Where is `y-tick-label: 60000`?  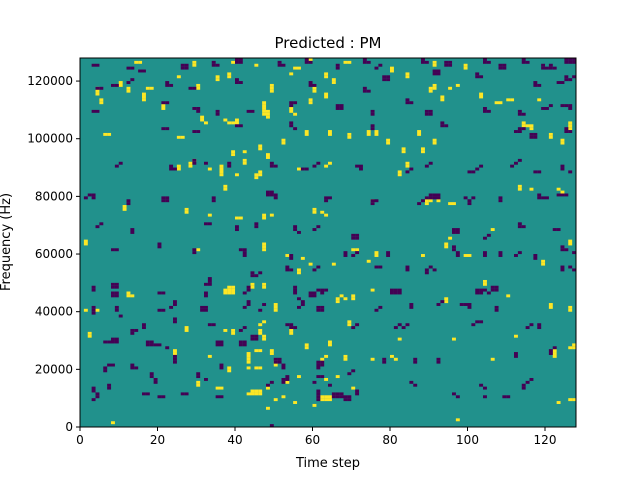
y-tick-label: 60000 is located at coordinates (54, 254).